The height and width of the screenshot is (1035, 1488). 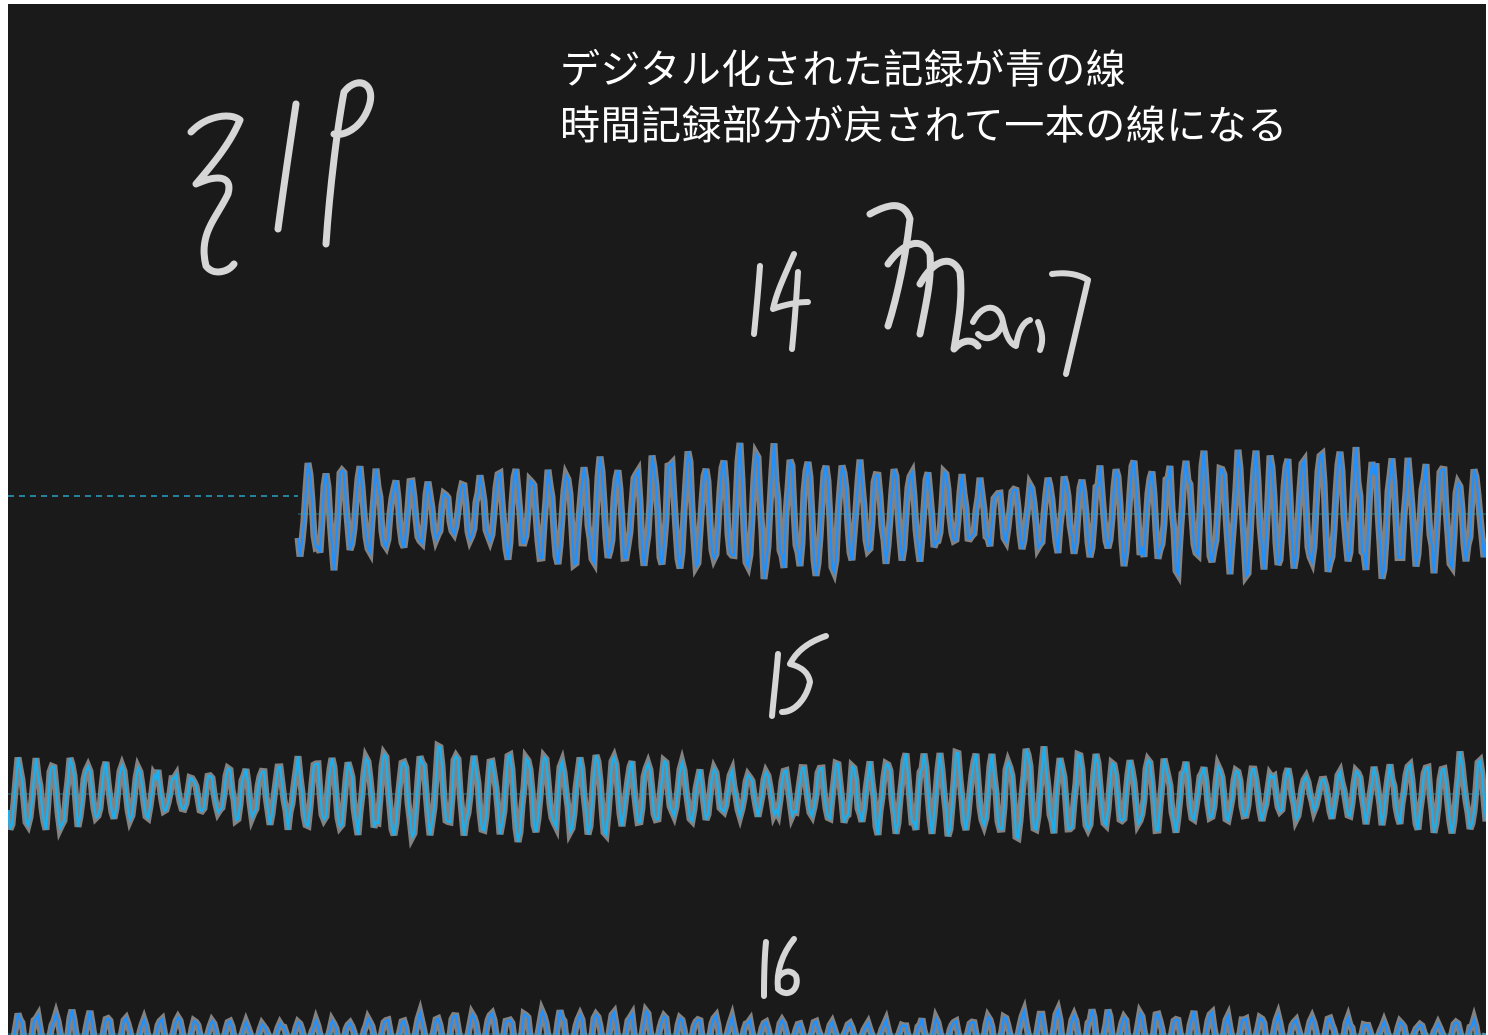 What do you see at coordinates (924, 98) in the screenshot?
I see `caption: デジタル化された記録が青の線 時間記録部分が戻されて一本の線になる` at bounding box center [924, 98].